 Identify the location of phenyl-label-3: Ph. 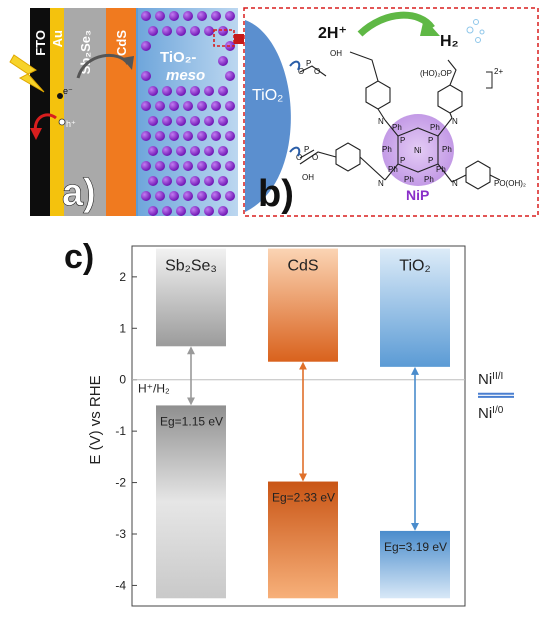
(387, 149).